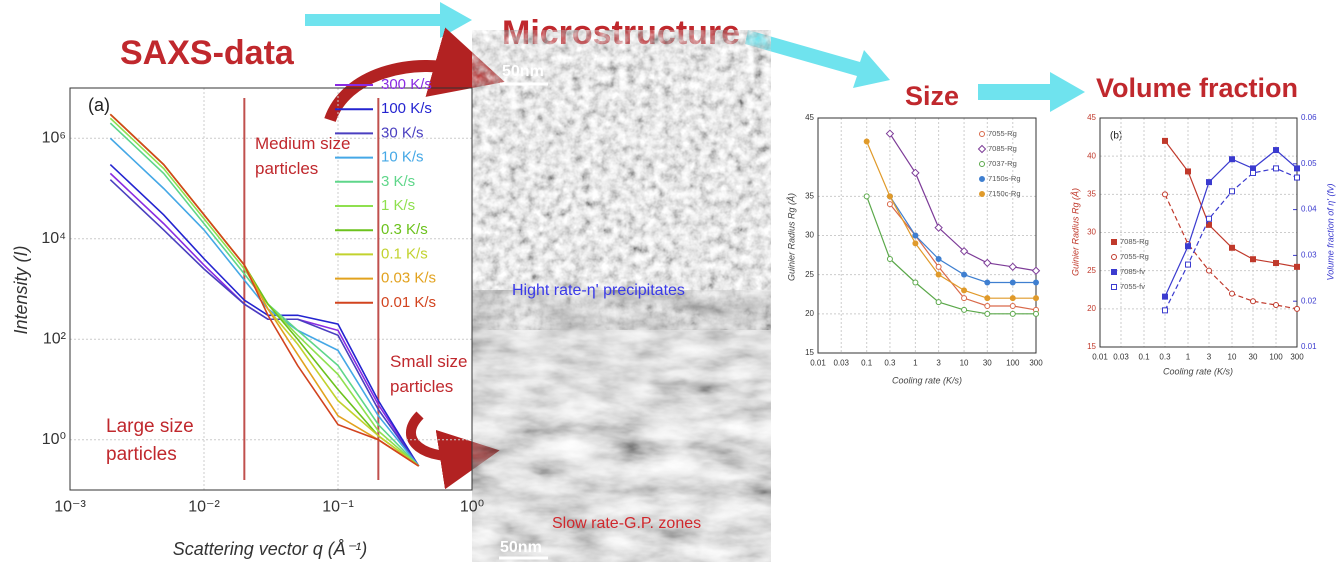  I want to click on flow-arrow, so click(817, 59).